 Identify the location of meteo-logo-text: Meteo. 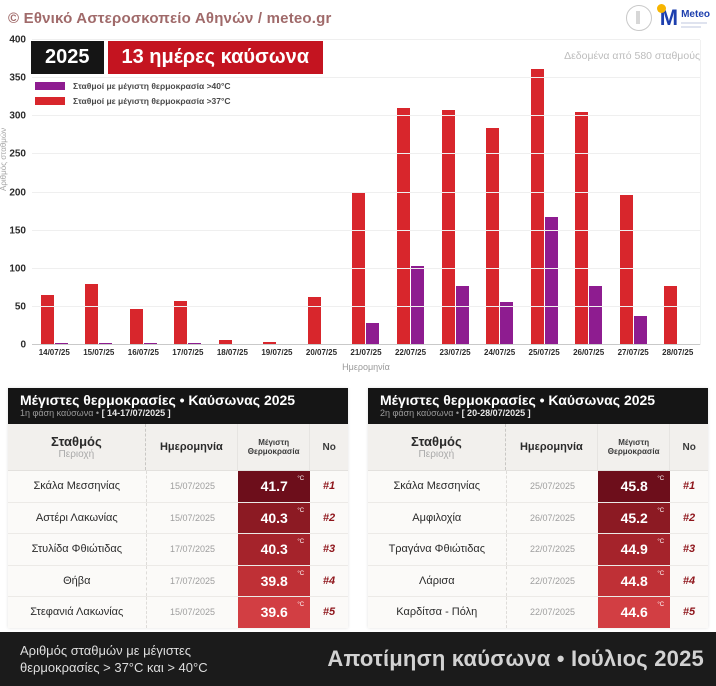
(695, 14).